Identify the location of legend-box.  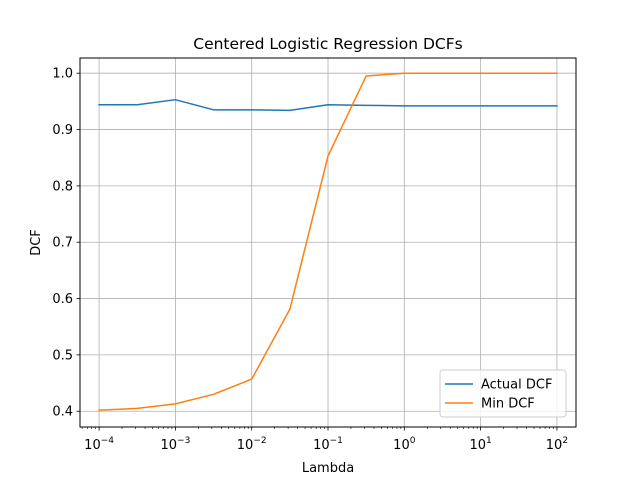
(503, 393).